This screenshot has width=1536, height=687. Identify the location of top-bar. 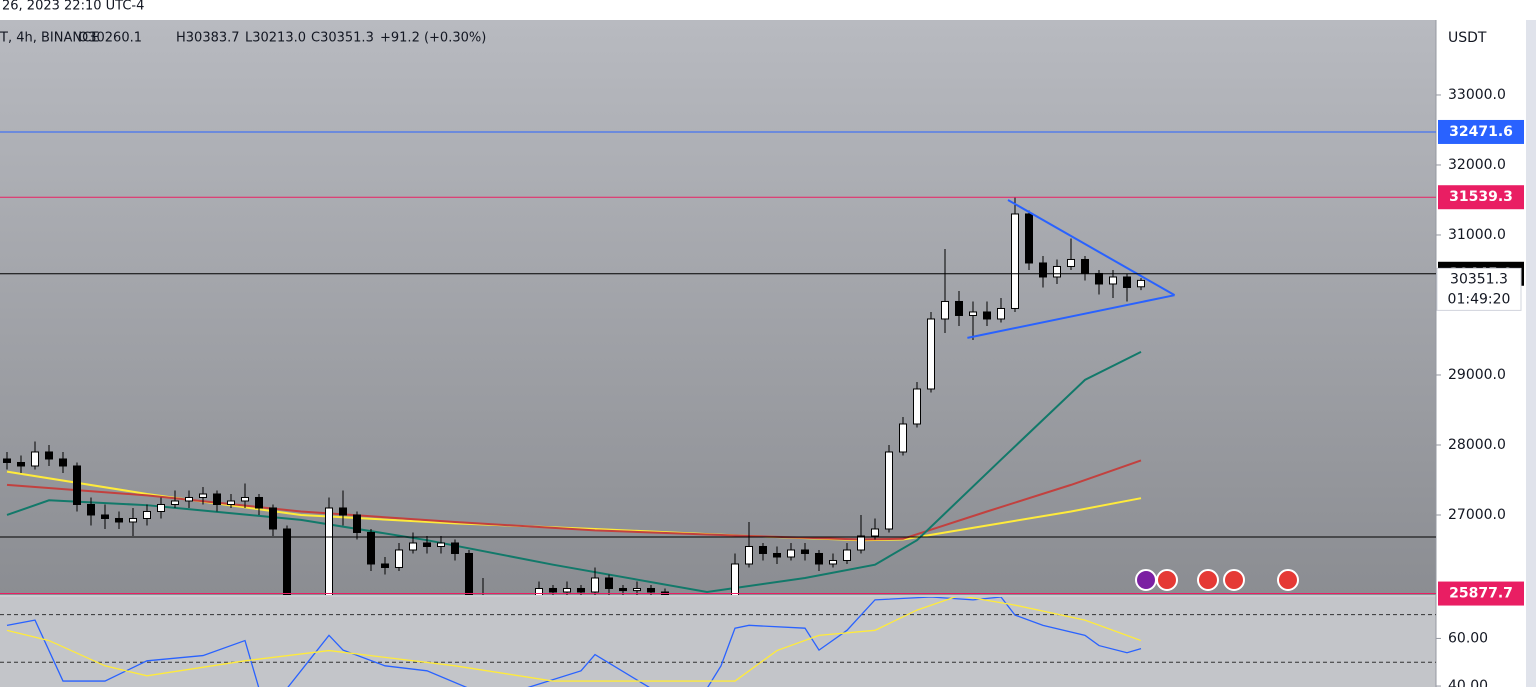
(768, 10).